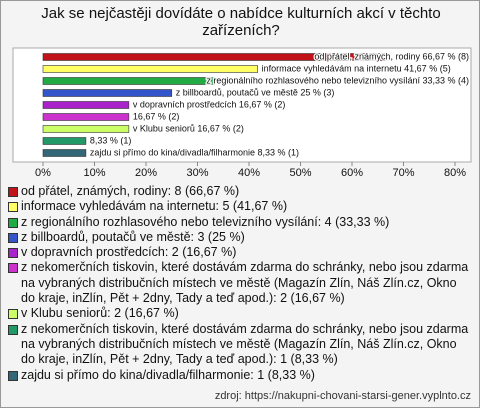  Describe the element at coordinates (43, 173) in the screenshot. I see `x-tick-label: 0%` at that location.